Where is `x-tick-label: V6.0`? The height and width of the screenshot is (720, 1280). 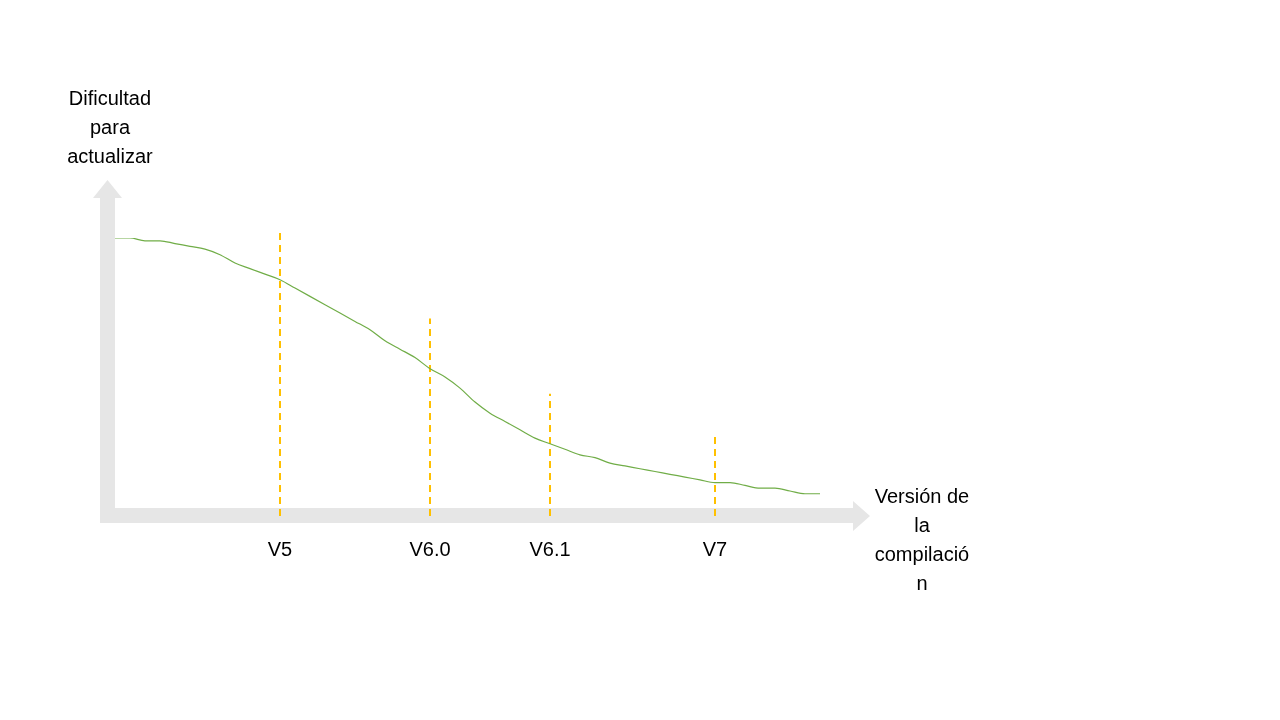 x-tick-label: V6.0 is located at coordinates (430, 548).